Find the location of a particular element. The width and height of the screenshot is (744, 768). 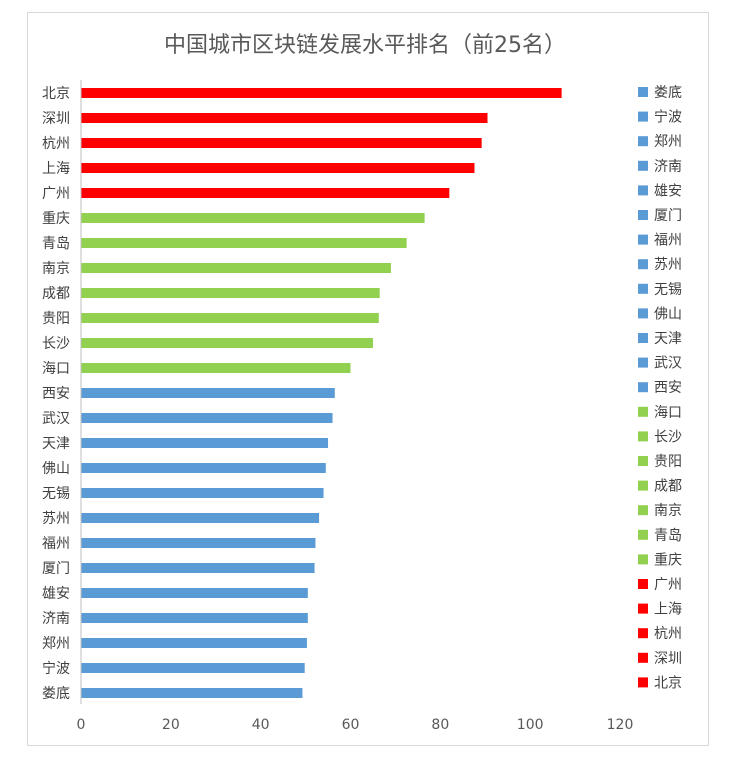

category-label: 佛山 is located at coordinates (56, 469).